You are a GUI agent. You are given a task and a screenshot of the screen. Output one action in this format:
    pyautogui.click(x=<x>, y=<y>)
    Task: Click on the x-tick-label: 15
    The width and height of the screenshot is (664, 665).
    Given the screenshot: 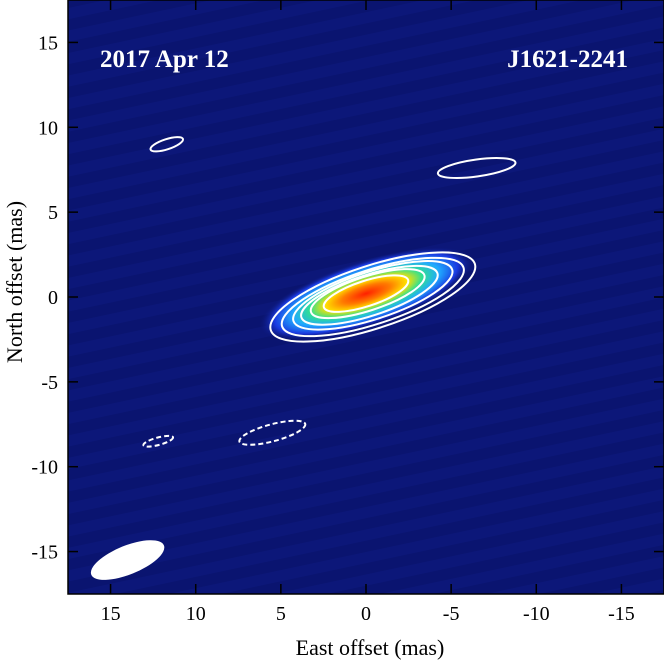 What is the action you would take?
    pyautogui.click(x=111, y=614)
    